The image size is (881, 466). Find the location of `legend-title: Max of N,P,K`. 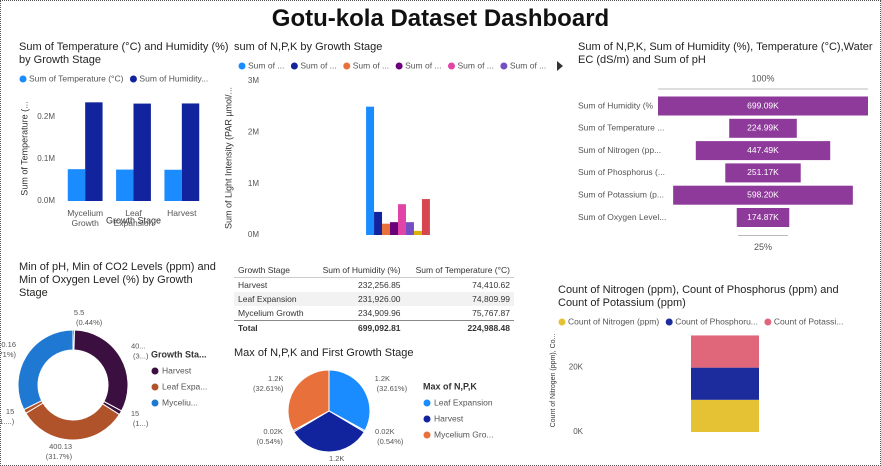

legend-title: Max of N,P,K is located at coordinates (450, 386).